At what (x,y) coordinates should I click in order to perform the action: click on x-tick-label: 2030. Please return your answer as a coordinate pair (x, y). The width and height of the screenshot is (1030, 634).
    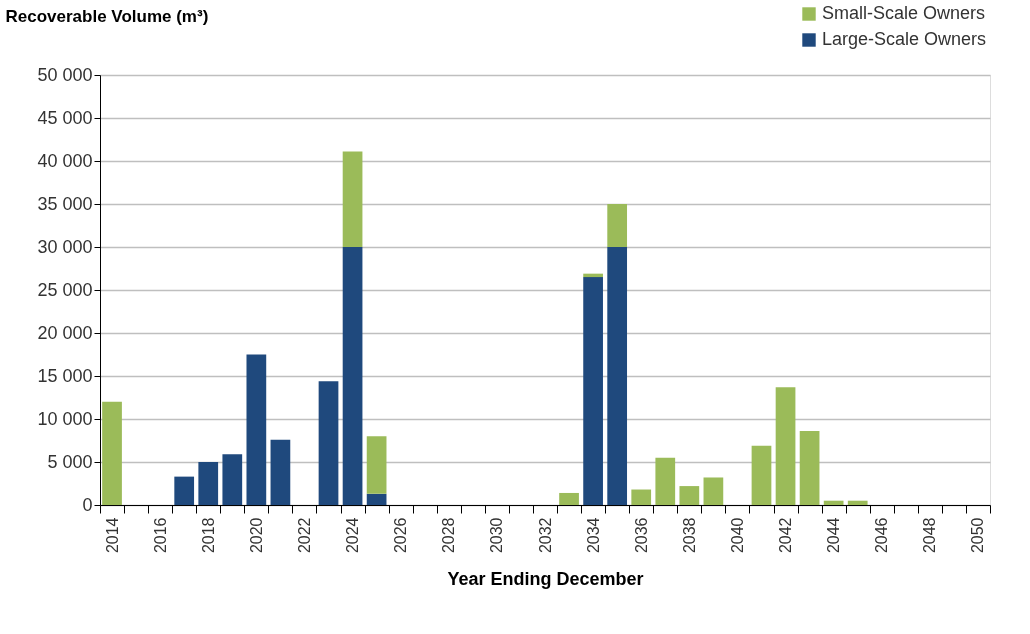
    Looking at the image, I should click on (497, 535).